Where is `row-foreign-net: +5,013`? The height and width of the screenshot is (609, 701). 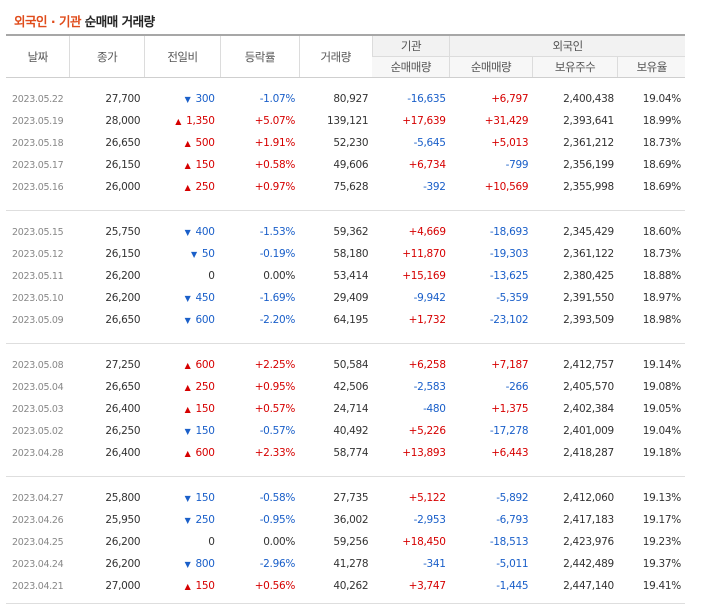 row-foreign-net: +5,013 is located at coordinates (510, 143).